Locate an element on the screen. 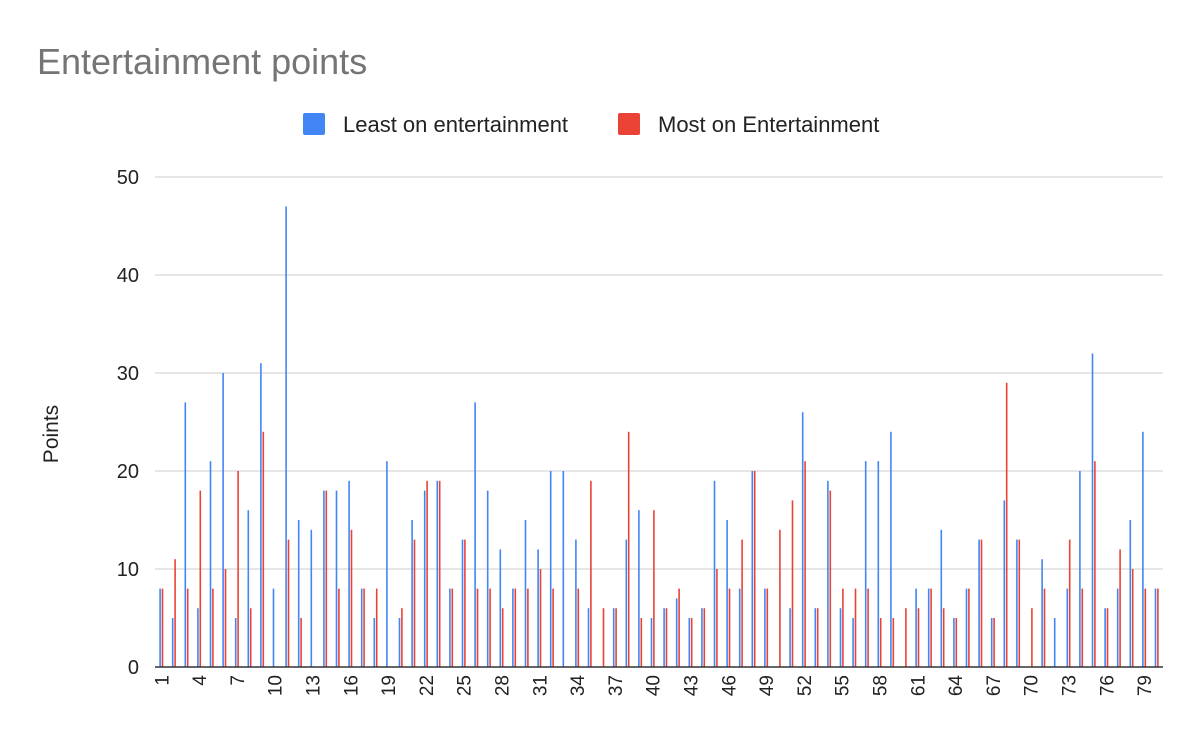  x-tick-label: 76 is located at coordinates (1107, 685).